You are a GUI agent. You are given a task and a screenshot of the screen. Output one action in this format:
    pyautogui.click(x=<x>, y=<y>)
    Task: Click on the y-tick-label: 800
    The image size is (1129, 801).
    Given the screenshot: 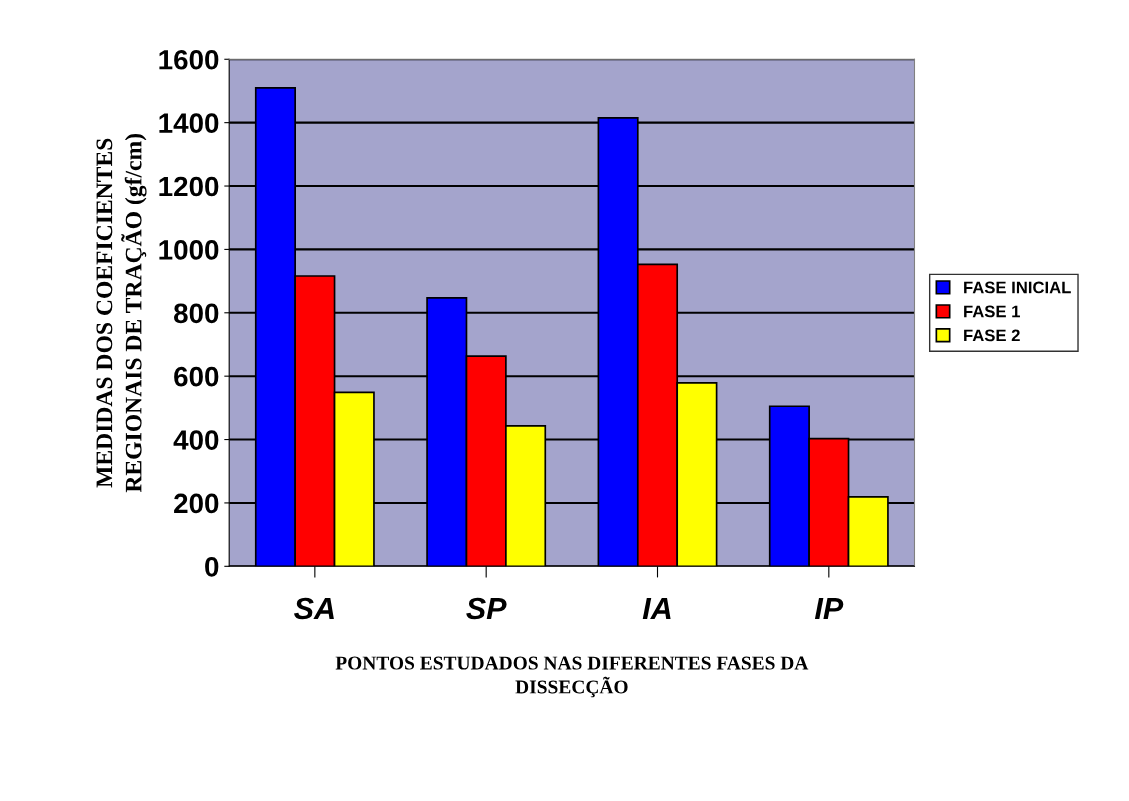 What is the action you would take?
    pyautogui.click(x=196, y=313)
    